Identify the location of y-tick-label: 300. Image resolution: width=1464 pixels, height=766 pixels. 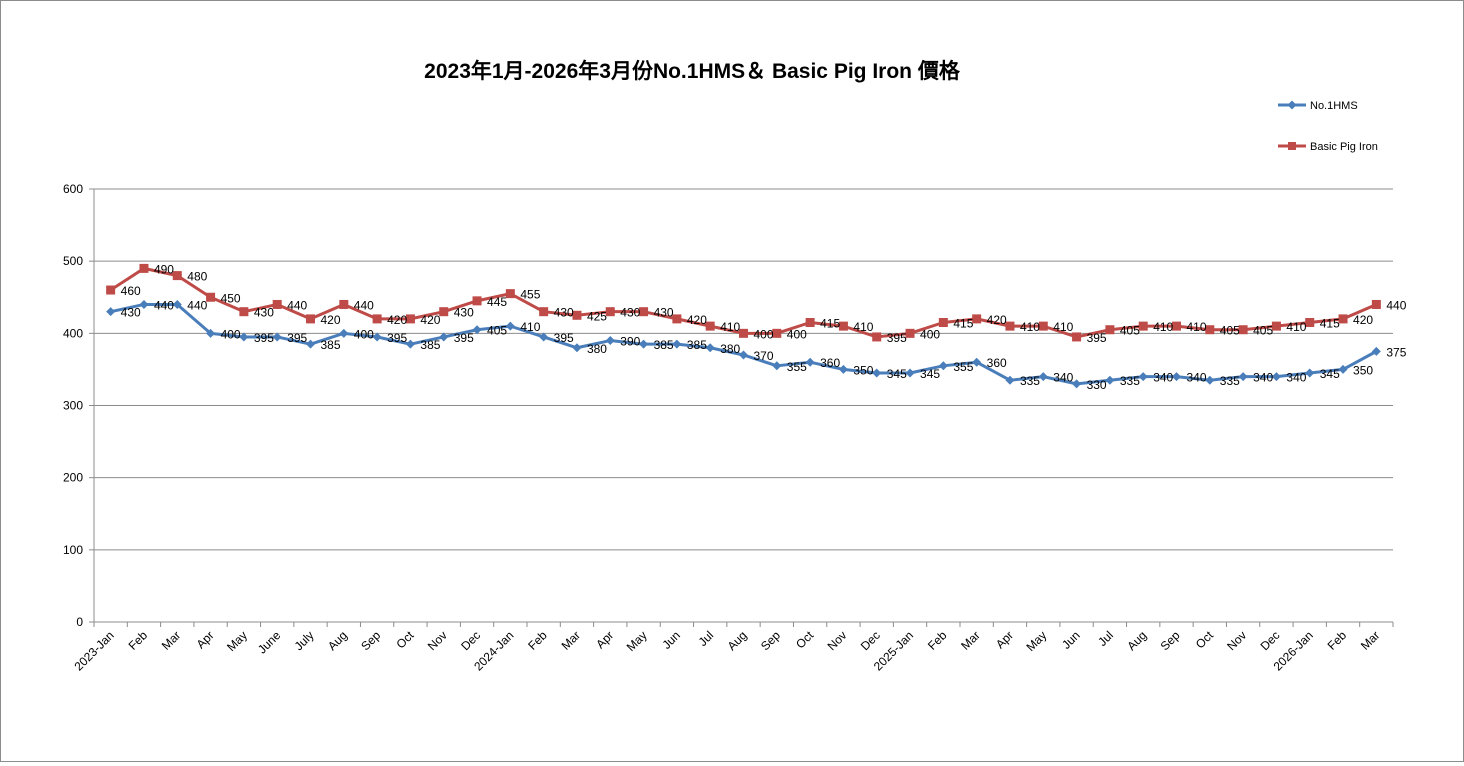
(73, 406).